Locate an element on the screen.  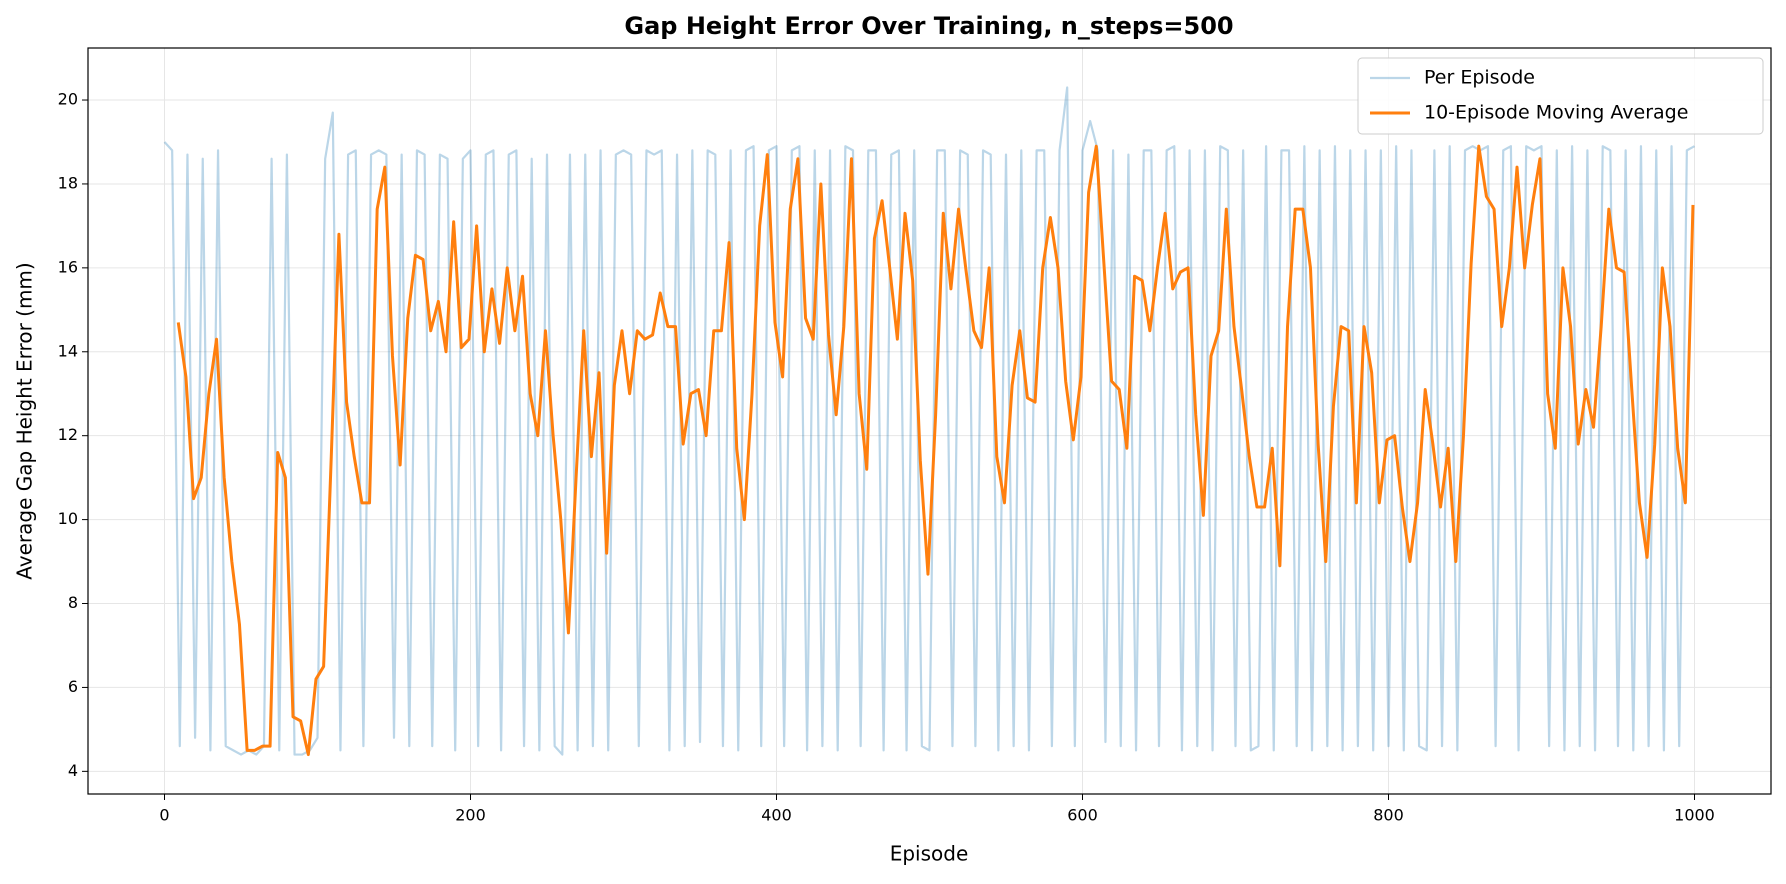
y-axis-label: Average Gap Height Error (mm) is located at coordinates (25, 420).